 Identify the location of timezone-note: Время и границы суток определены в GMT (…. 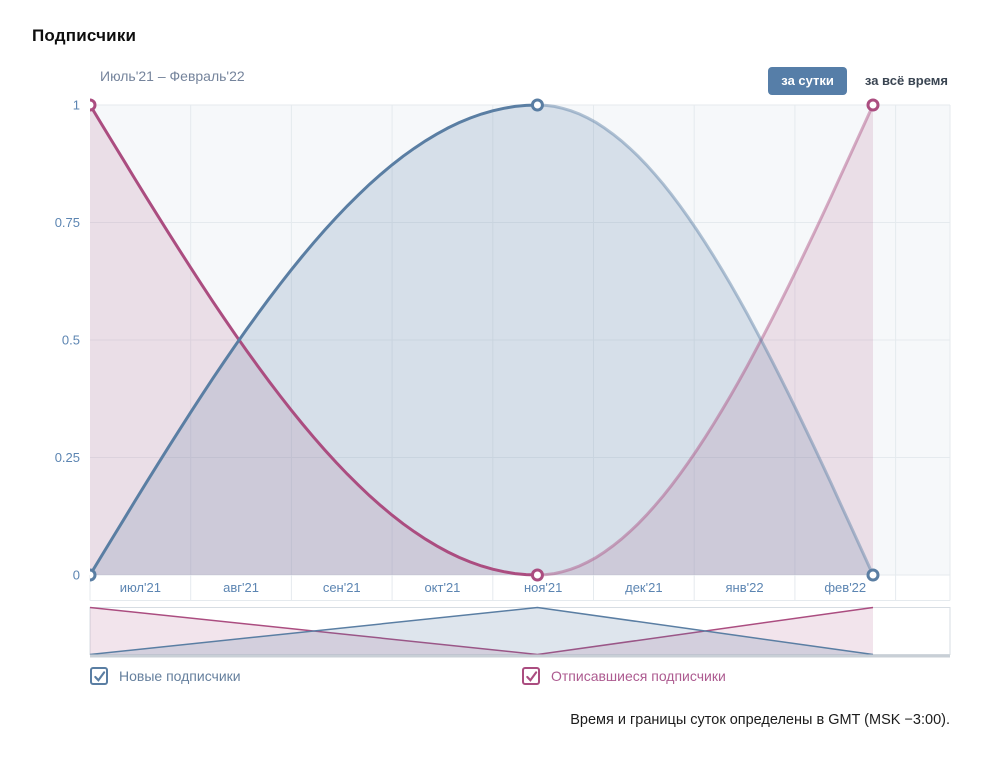
(760, 720).